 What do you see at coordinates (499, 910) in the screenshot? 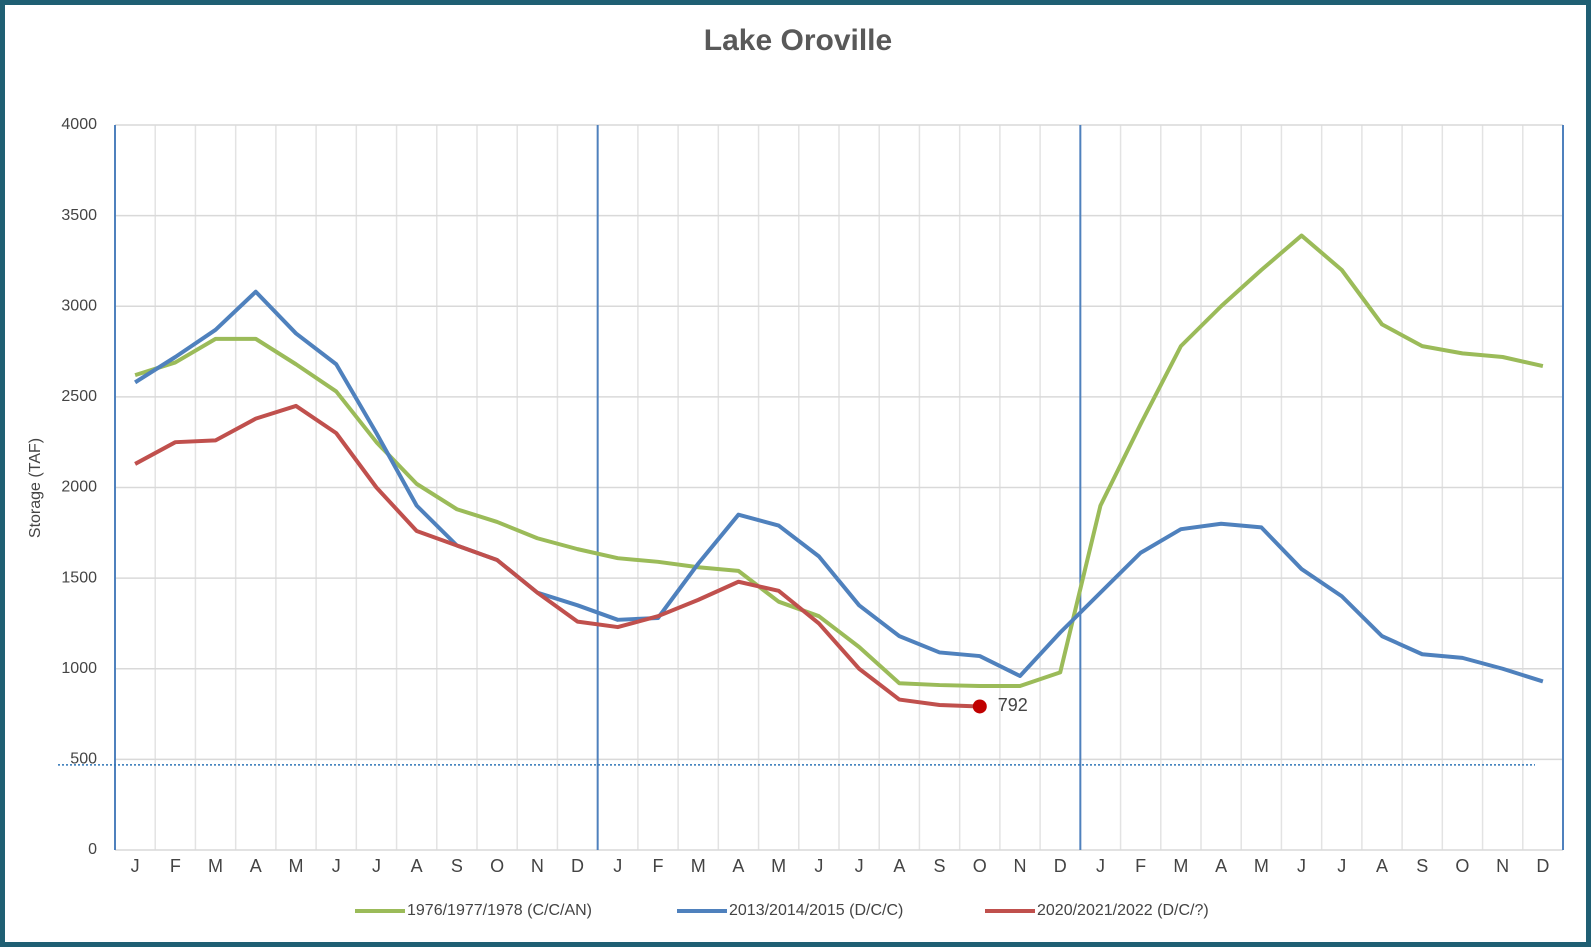
I see `legend-label: 1976/1977/1978 (C/C/AN)` at bounding box center [499, 910].